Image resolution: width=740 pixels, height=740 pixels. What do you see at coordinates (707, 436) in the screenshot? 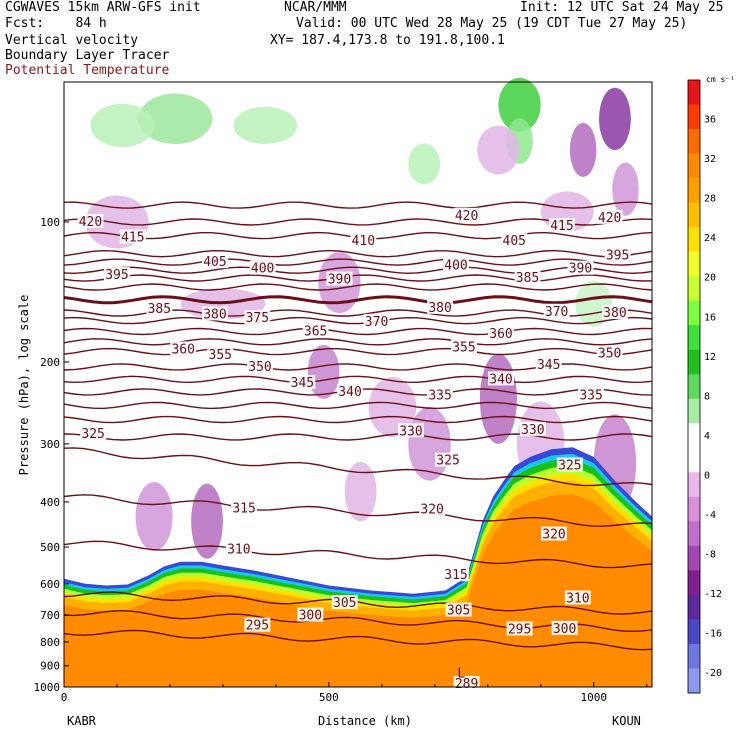
I see `colorbar-label: 4` at bounding box center [707, 436].